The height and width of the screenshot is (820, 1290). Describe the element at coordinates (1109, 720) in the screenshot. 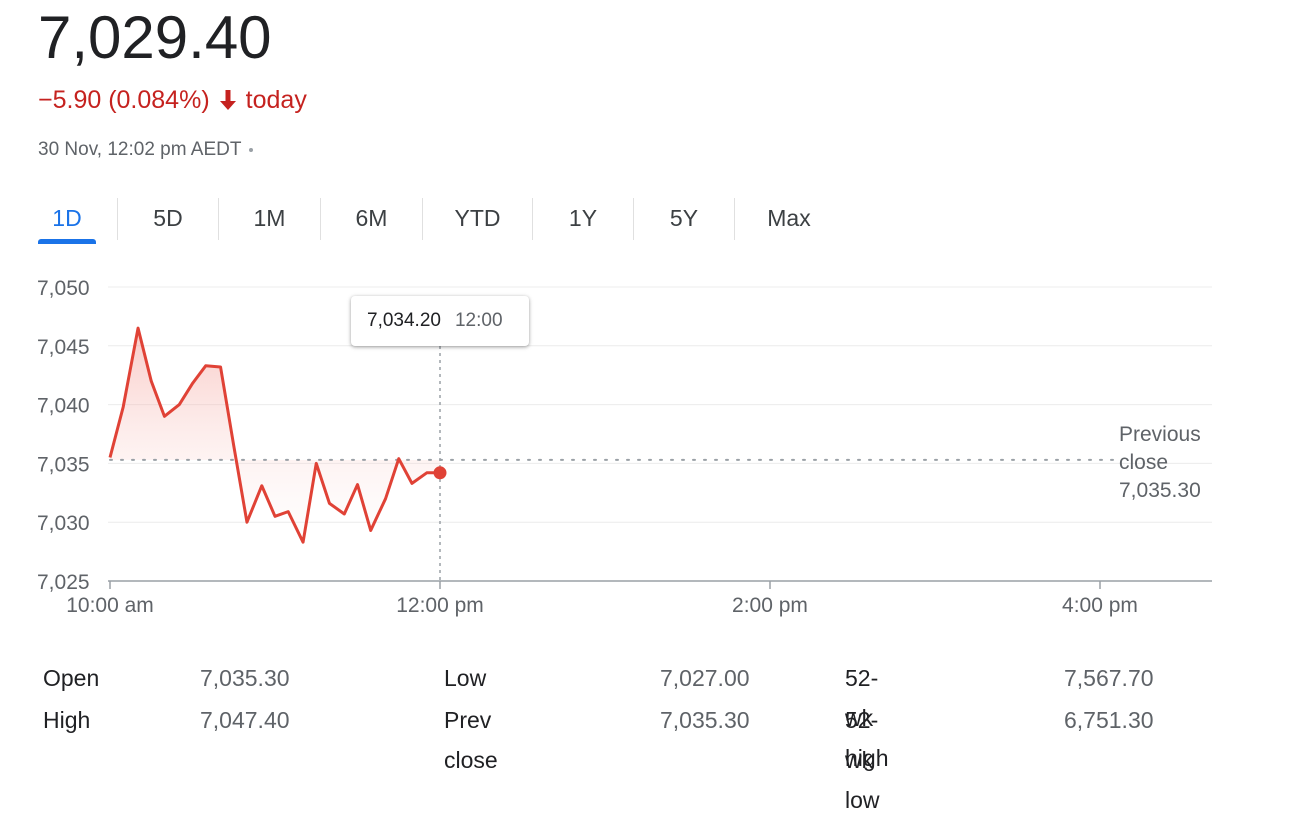

I see `stat-value: 6,751.30` at that location.